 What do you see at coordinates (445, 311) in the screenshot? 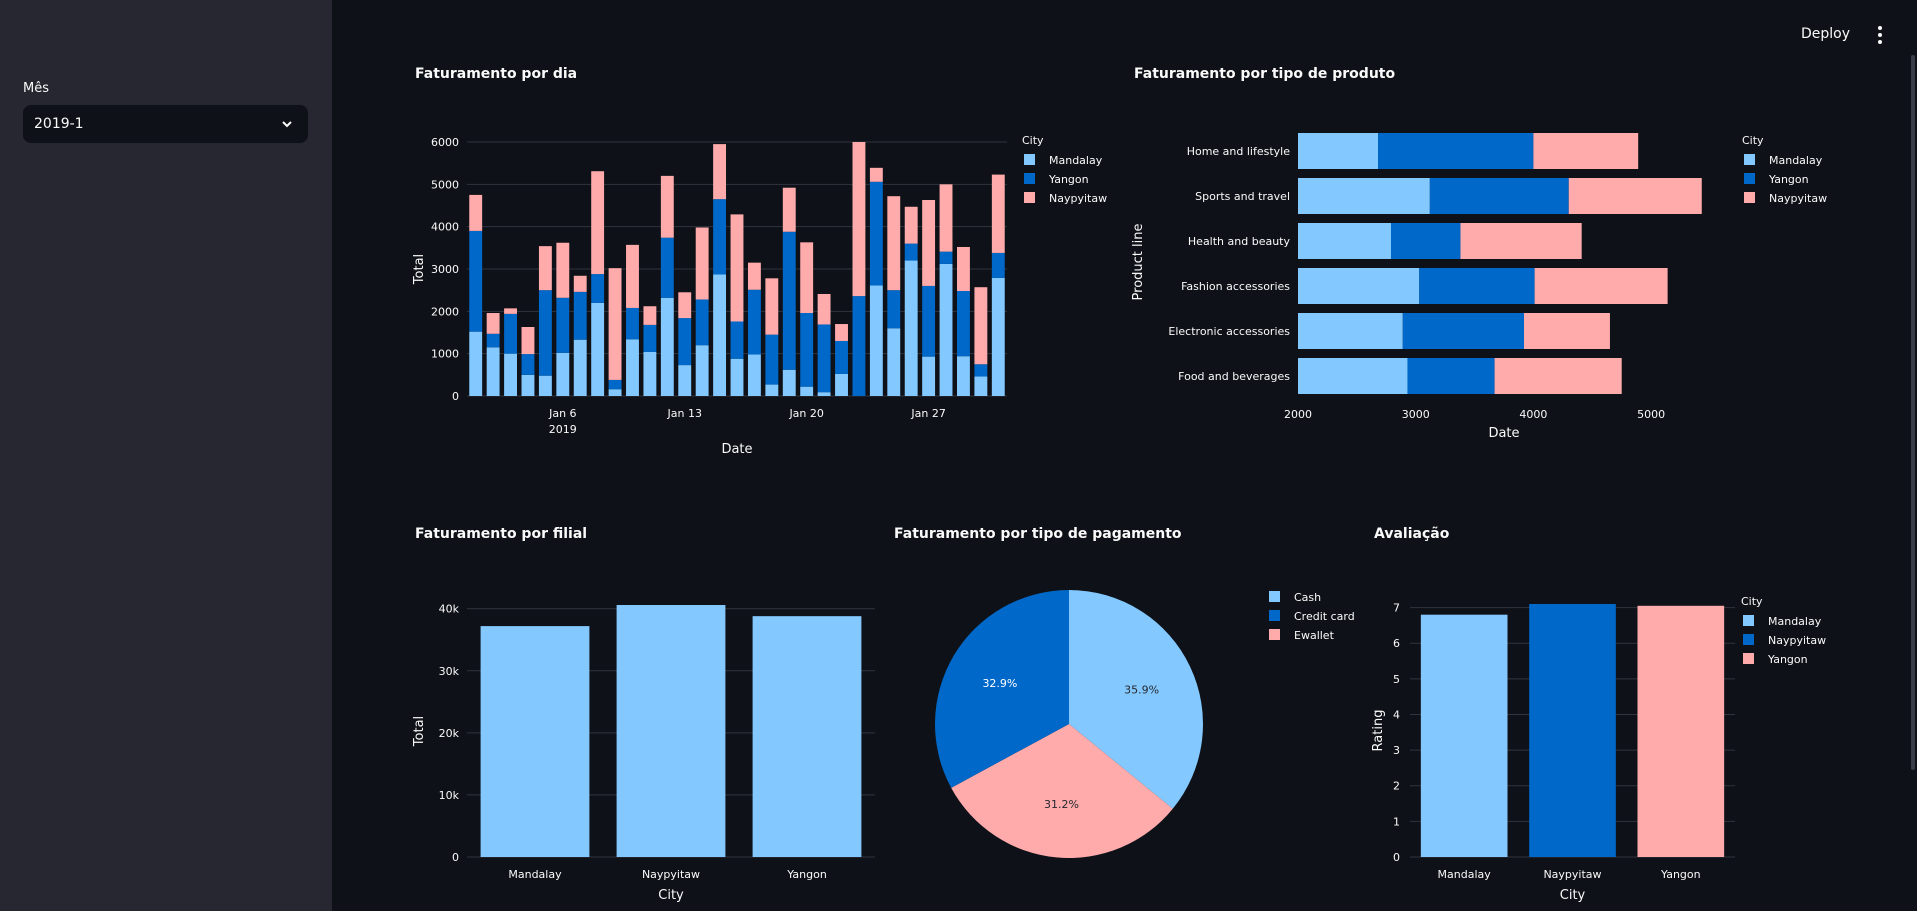
I see `y-tick-label: 2000` at bounding box center [445, 311].